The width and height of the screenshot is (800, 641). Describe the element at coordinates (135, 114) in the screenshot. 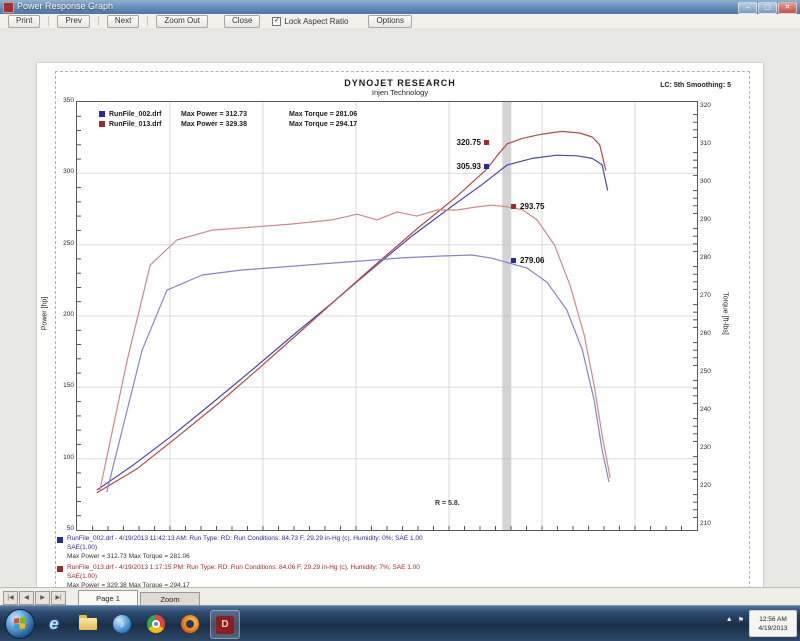

I see `legend-file: RunFile_002.drf` at that location.